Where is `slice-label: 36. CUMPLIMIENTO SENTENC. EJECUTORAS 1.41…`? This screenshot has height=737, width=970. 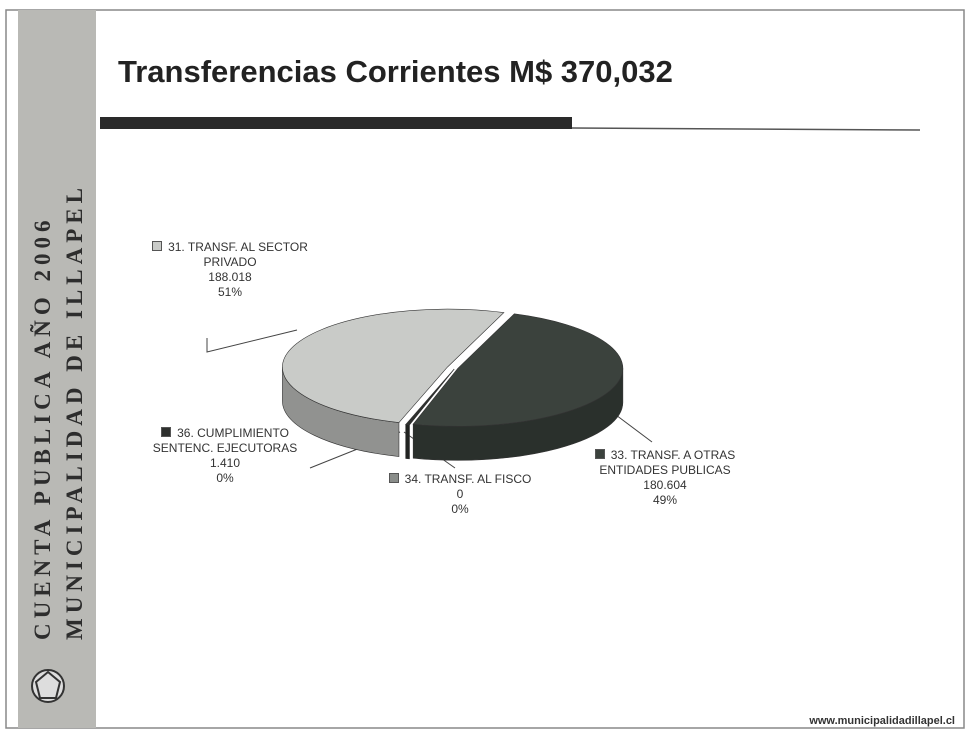
slice-label: 36. CUMPLIMIENTO SENTENC. EJECUTORAS 1.41… is located at coordinates (225, 456).